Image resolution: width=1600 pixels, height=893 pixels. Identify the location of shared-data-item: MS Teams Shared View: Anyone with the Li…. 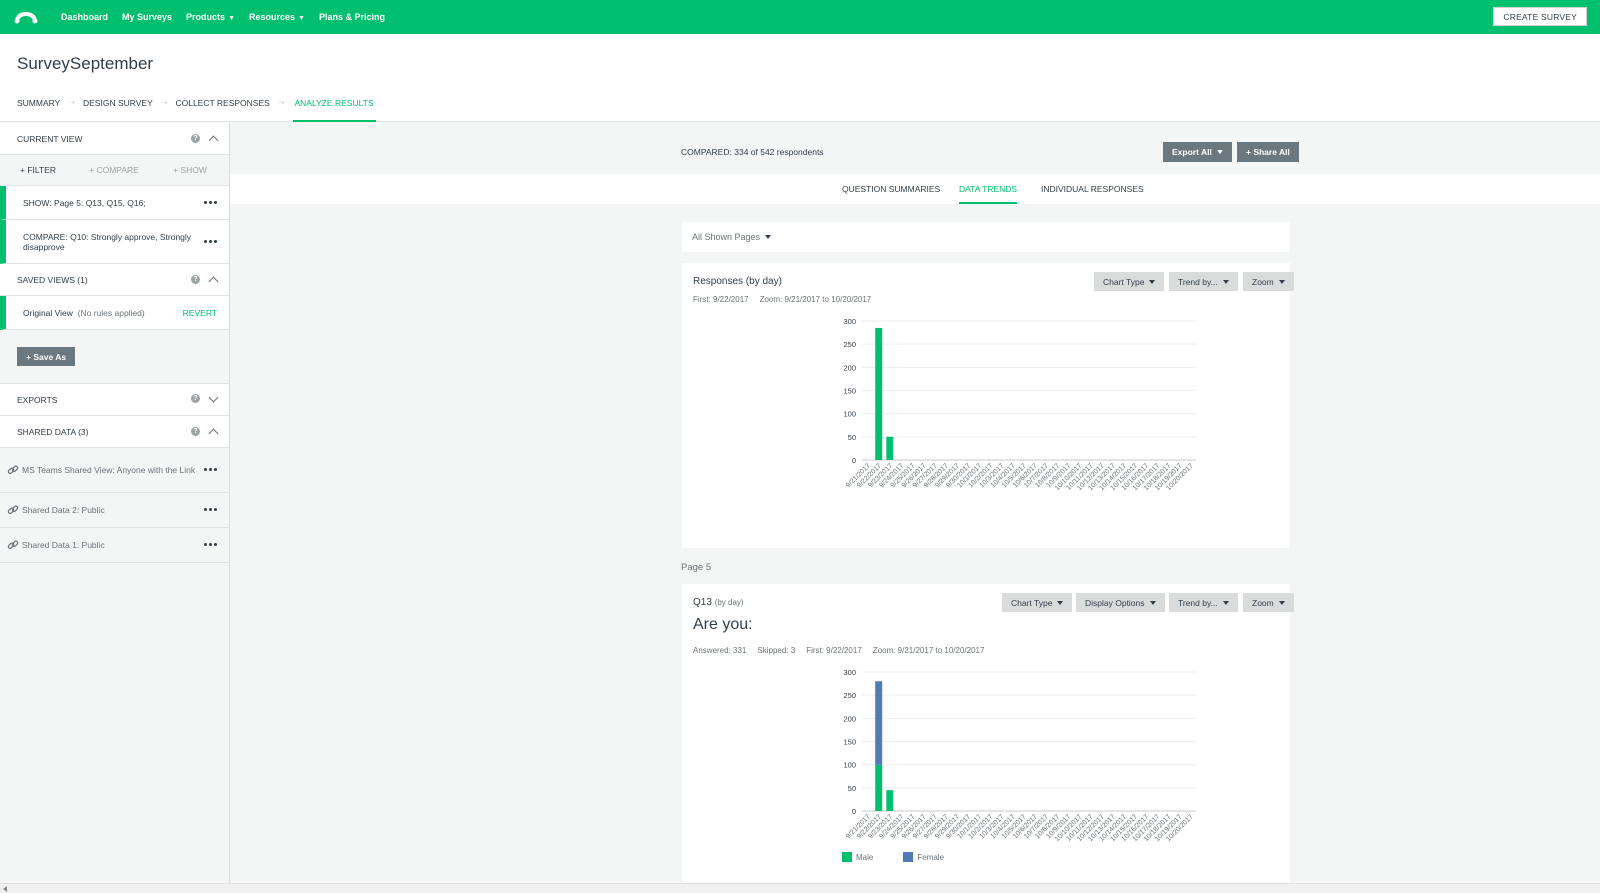
(114, 470).